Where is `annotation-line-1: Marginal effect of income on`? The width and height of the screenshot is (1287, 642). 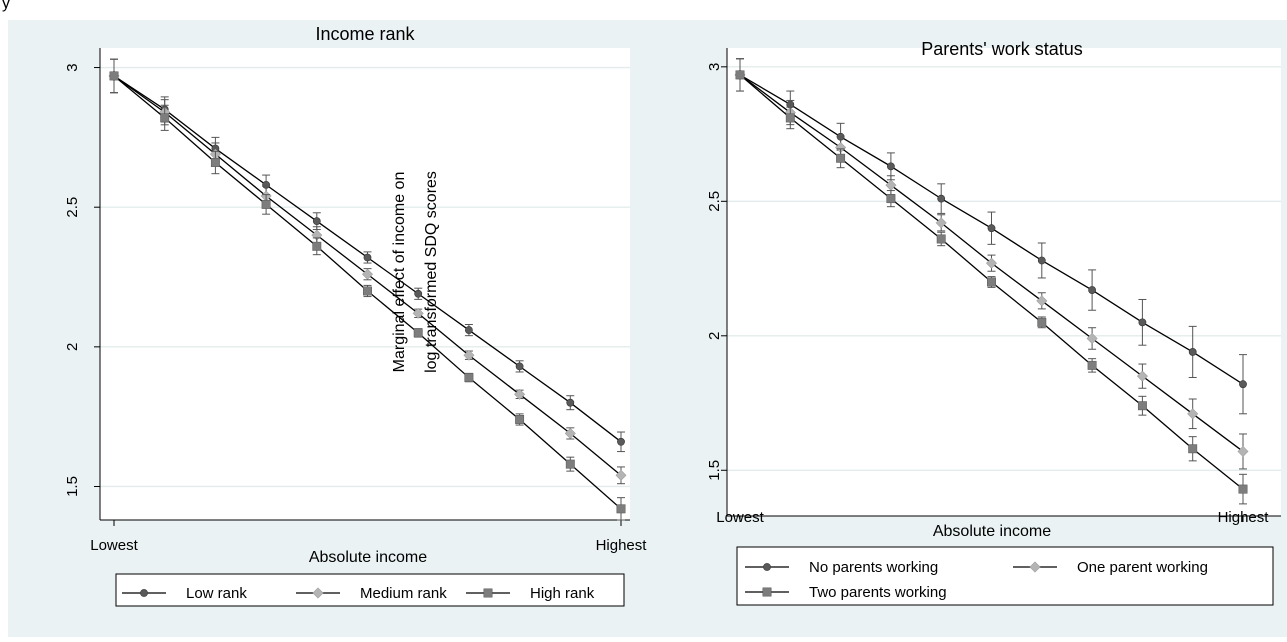
annotation-line-1: Marginal effect of income on is located at coordinates (399, 272).